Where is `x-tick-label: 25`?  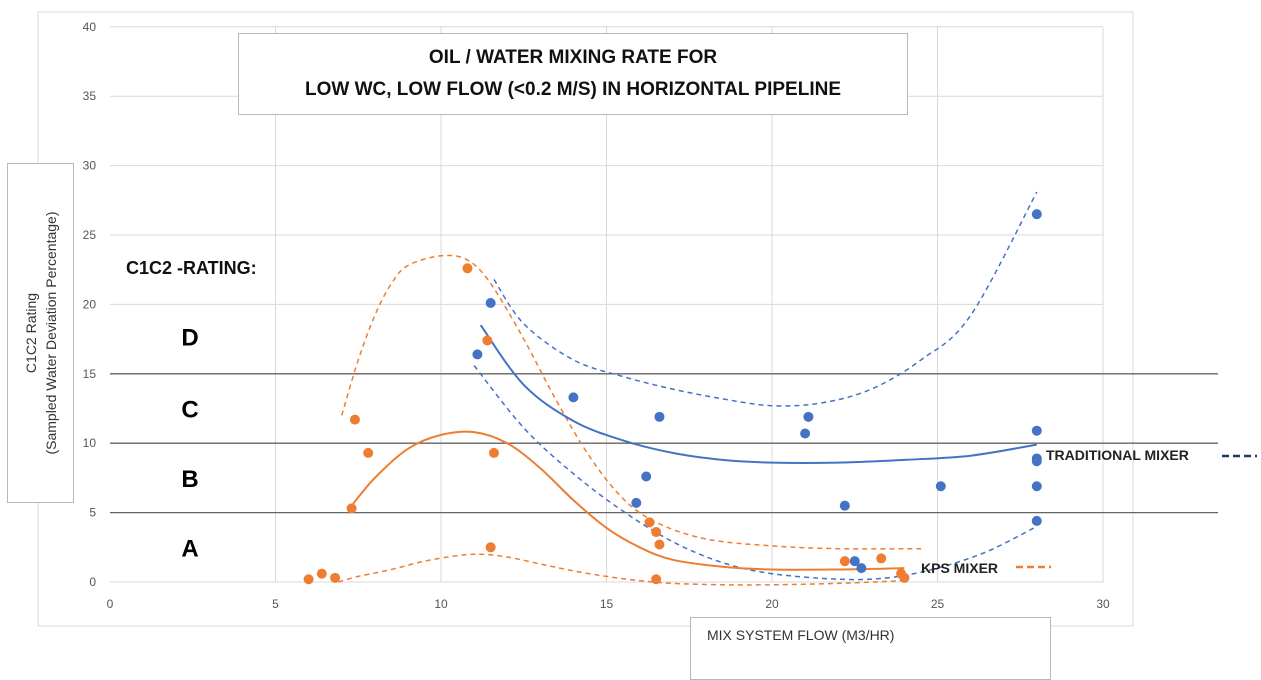
x-tick-label: 25 is located at coordinates (938, 604).